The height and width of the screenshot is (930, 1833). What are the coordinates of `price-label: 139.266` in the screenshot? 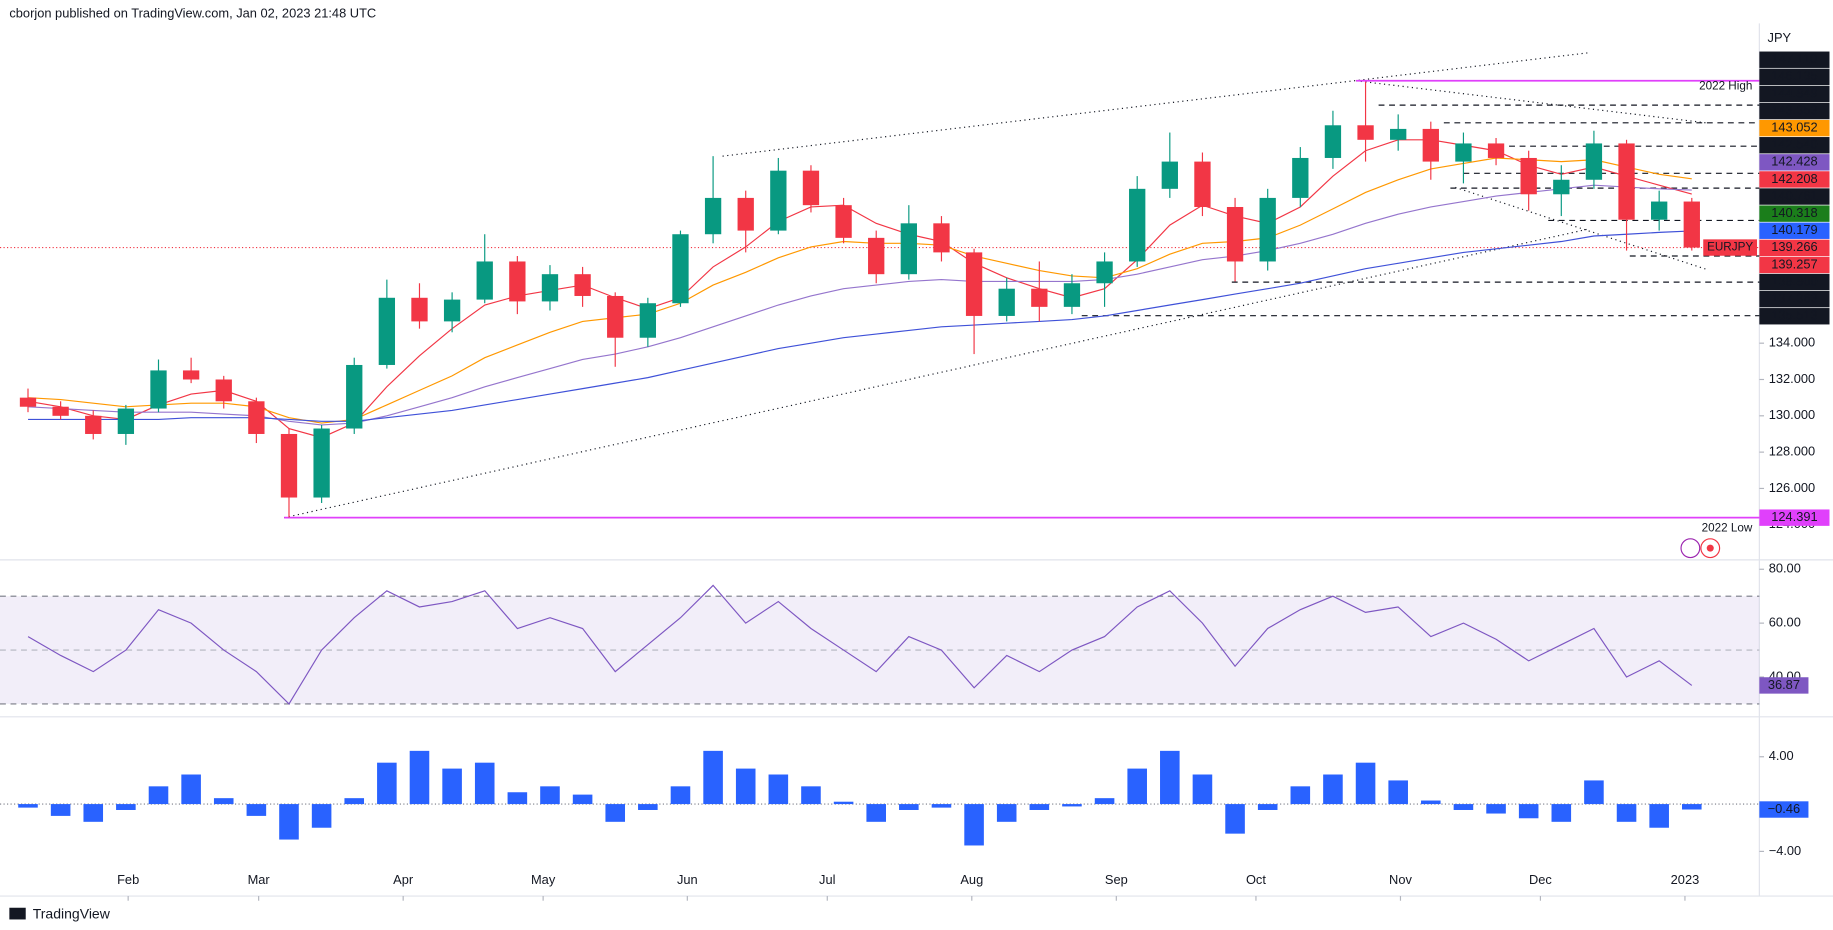 It's located at (1794, 246).